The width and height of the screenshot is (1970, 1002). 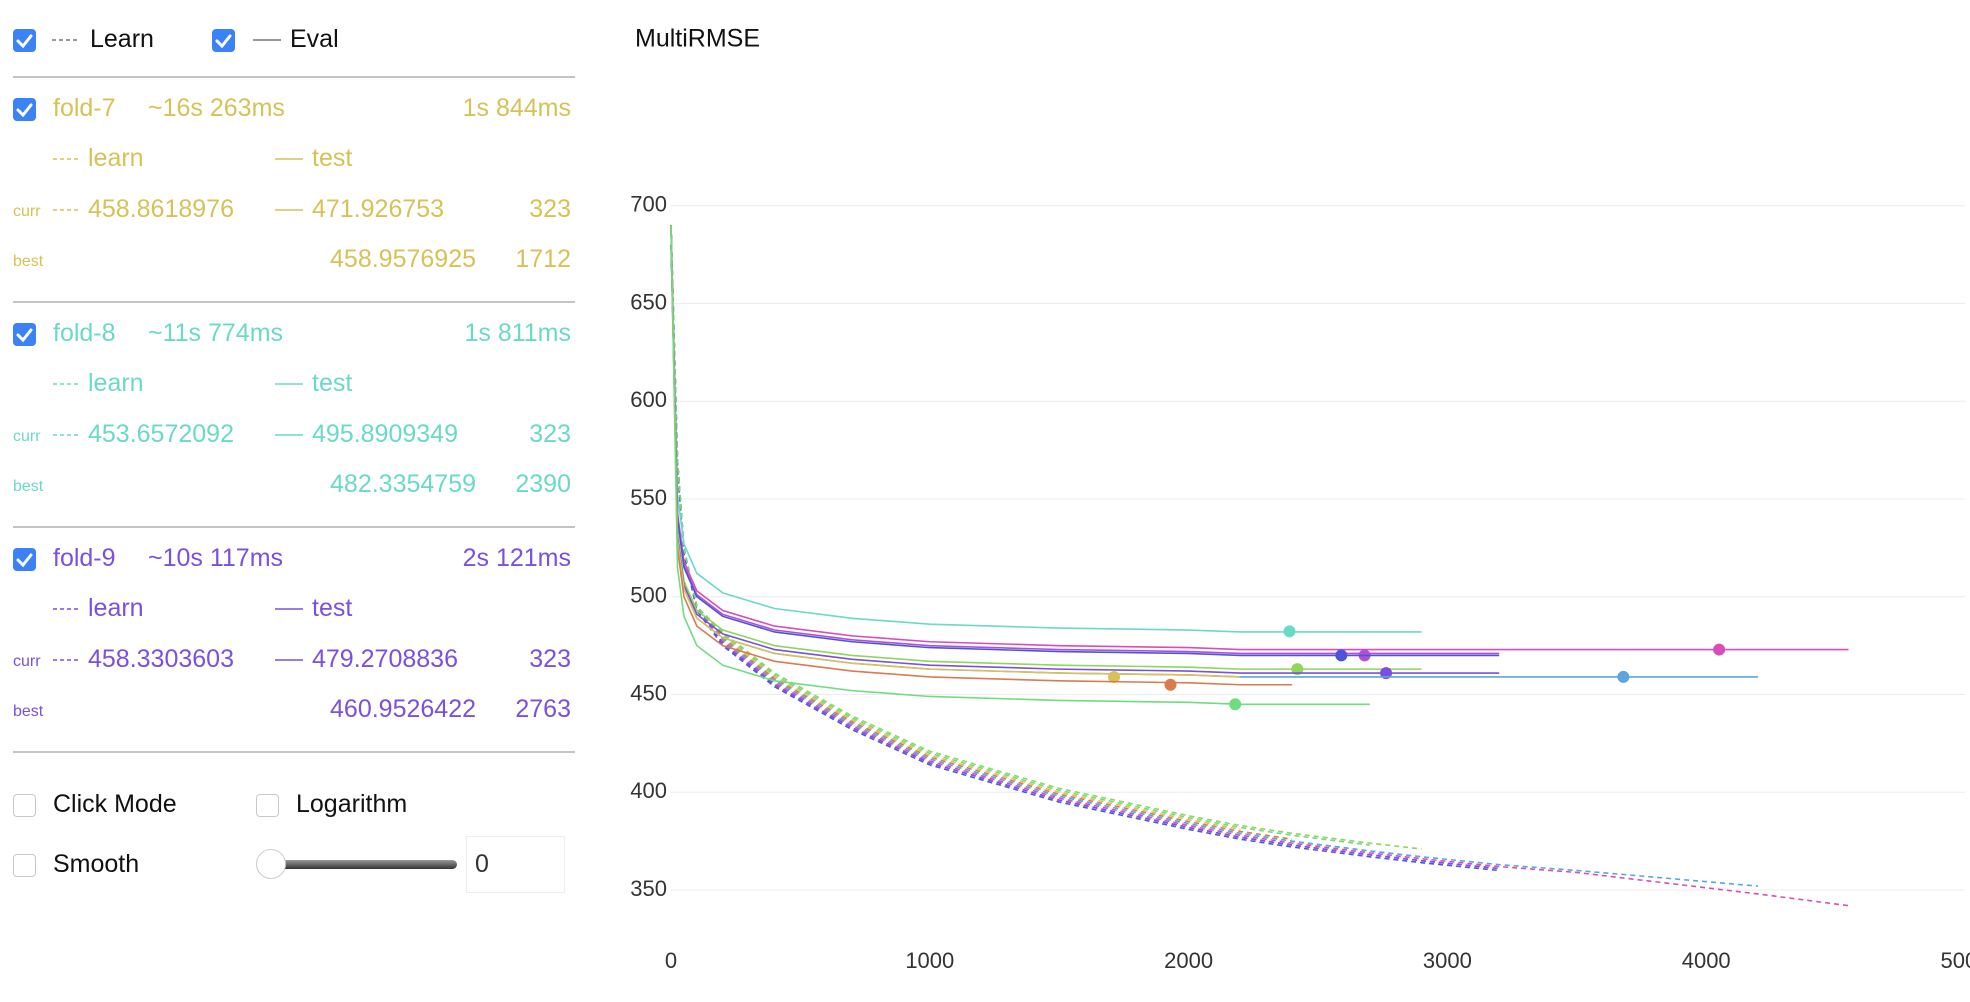 What do you see at coordinates (122, 39) in the screenshot?
I see `legend-learn: Learn` at bounding box center [122, 39].